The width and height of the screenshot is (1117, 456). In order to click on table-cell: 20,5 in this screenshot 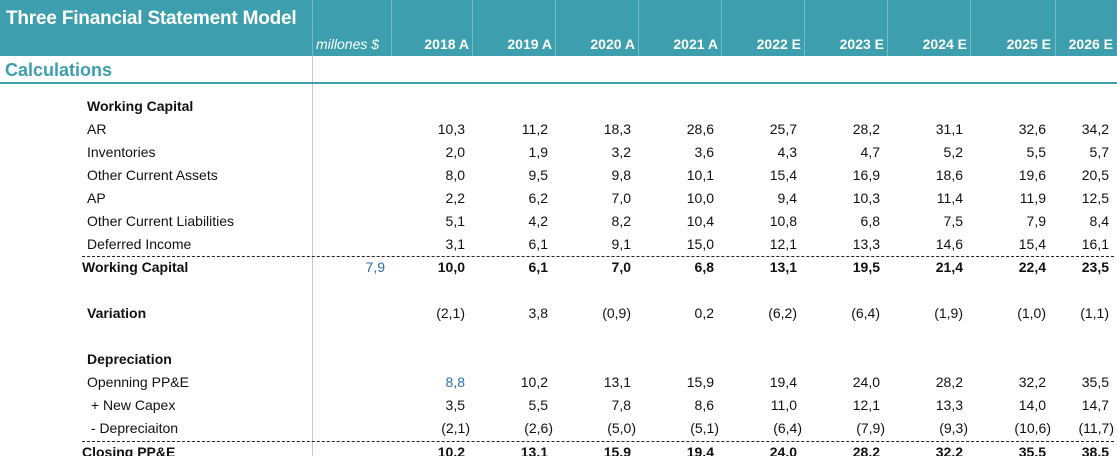, I will do `click(1095, 175)`.